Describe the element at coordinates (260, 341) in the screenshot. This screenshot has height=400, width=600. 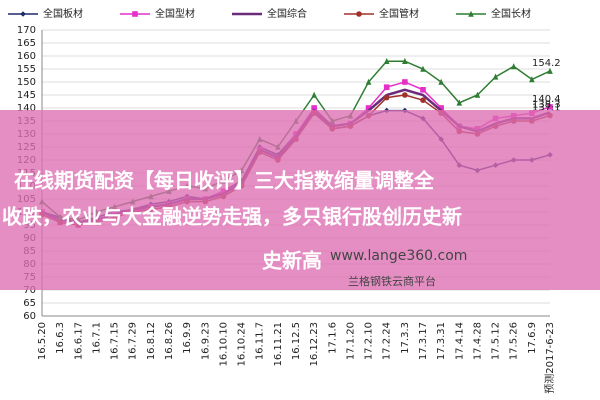
I see `x-tick-label: 16.11.7` at that location.